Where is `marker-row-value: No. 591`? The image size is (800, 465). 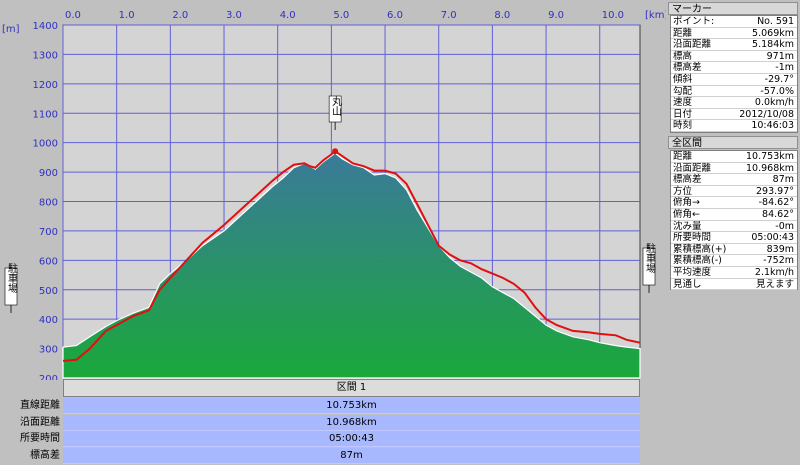
marker-row-value: No. 591 is located at coordinates (775, 21).